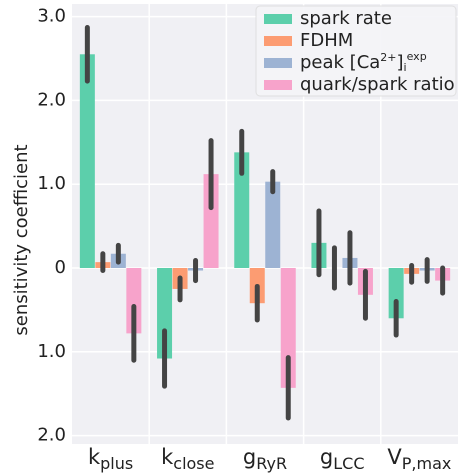  What do you see at coordinates (417, 56) in the screenshot?
I see `legend-label-sup: exp` at bounding box center [417, 56].